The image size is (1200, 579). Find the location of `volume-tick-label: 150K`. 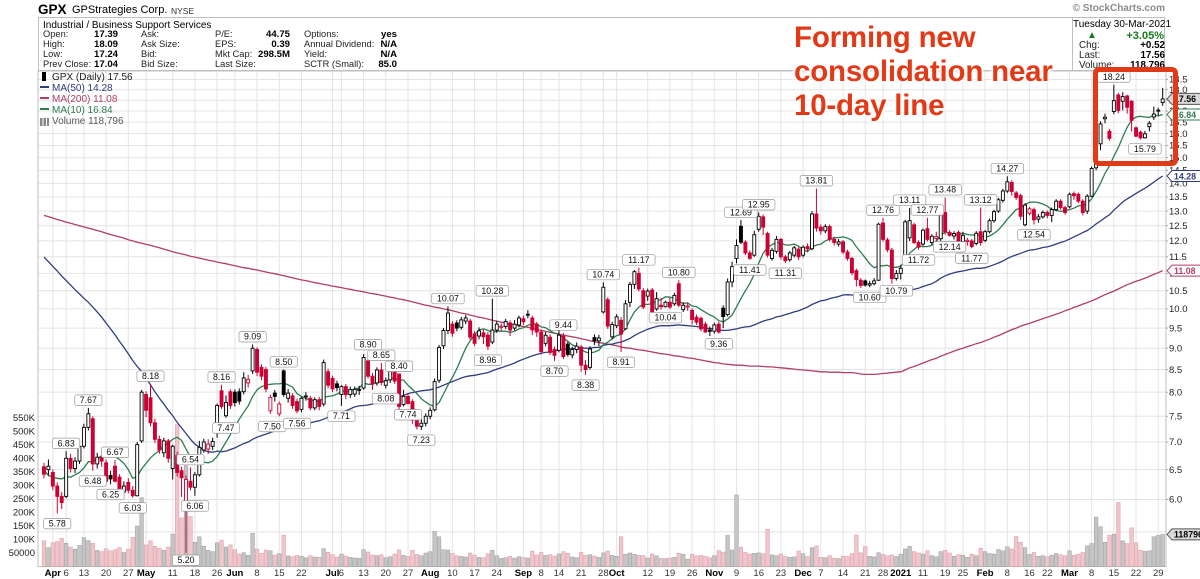

volume-tick-label: 150K is located at coordinates (24, 526).